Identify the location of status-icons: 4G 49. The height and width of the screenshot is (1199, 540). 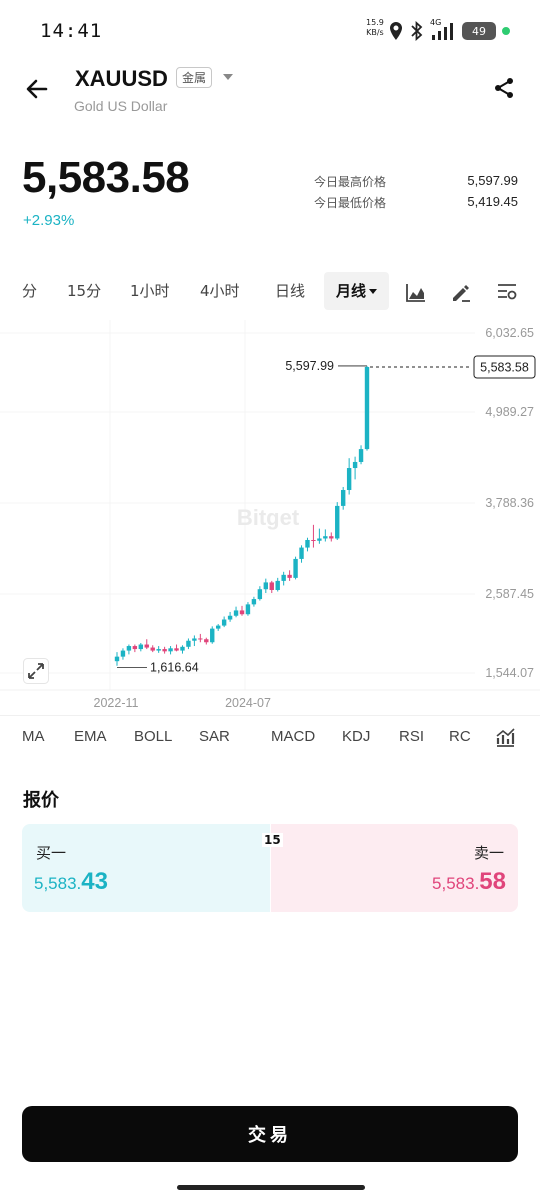
(449, 30).